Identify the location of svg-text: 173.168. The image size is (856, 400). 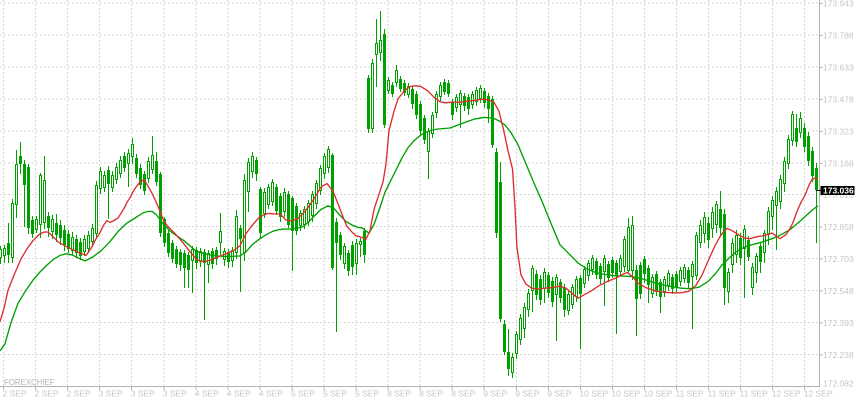
(838, 163).